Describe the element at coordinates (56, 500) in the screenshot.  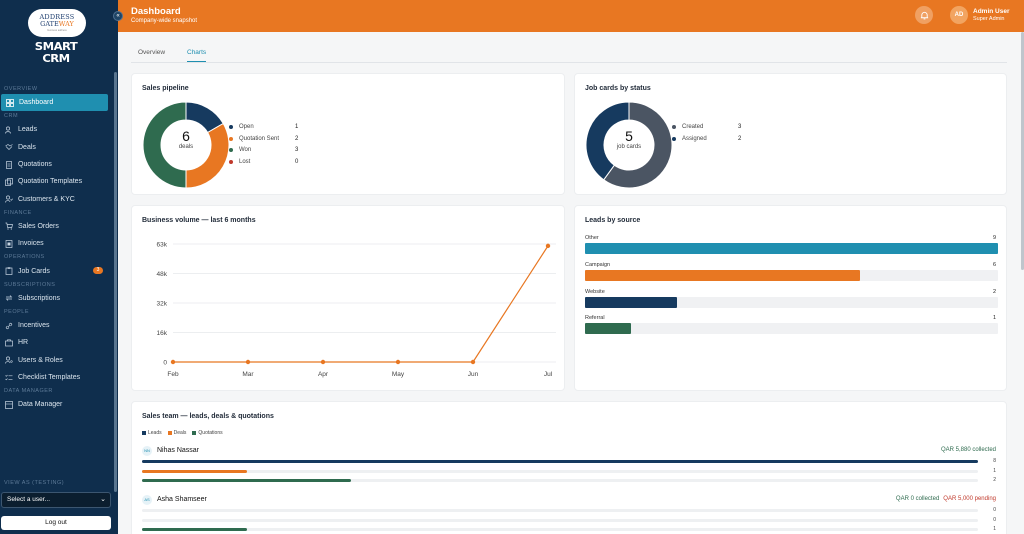
I see `view-as-user-select: Select a user... ⌄` at that location.